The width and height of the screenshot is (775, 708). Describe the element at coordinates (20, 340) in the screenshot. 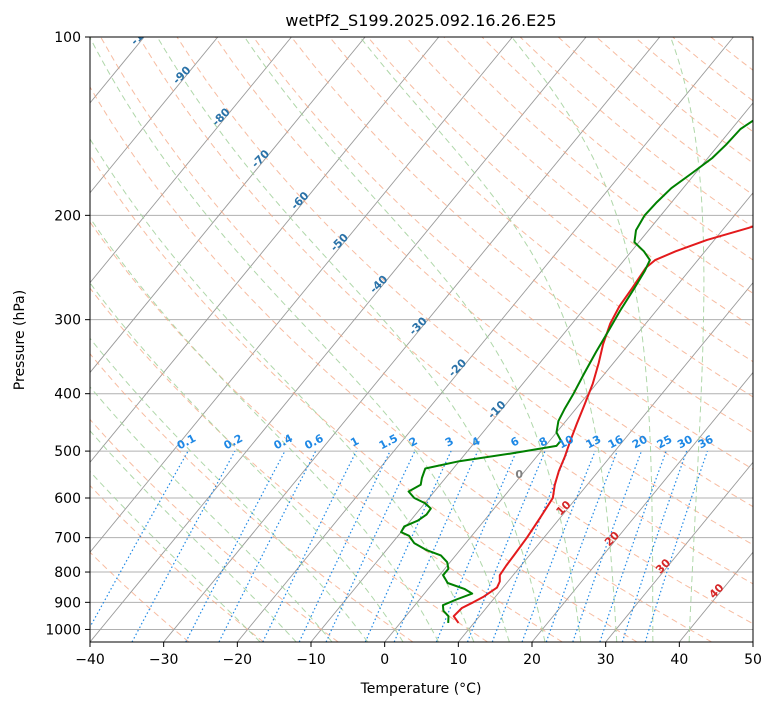

I see `y-axis-label: Pressure (hPa)` at that location.